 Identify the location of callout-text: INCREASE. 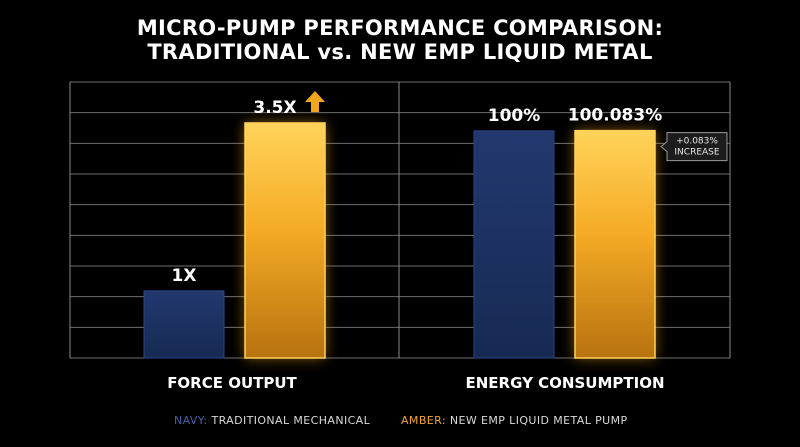
(696, 153).